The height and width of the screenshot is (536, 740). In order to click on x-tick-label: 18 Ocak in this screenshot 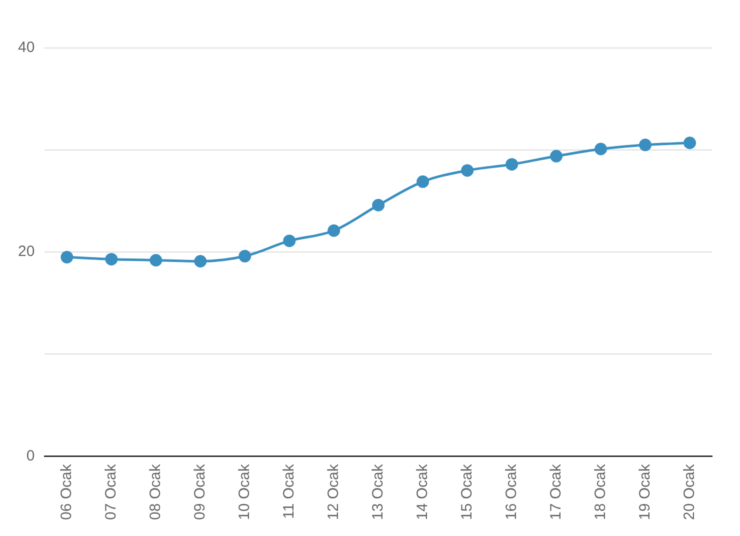, I will do `click(600, 492)`.